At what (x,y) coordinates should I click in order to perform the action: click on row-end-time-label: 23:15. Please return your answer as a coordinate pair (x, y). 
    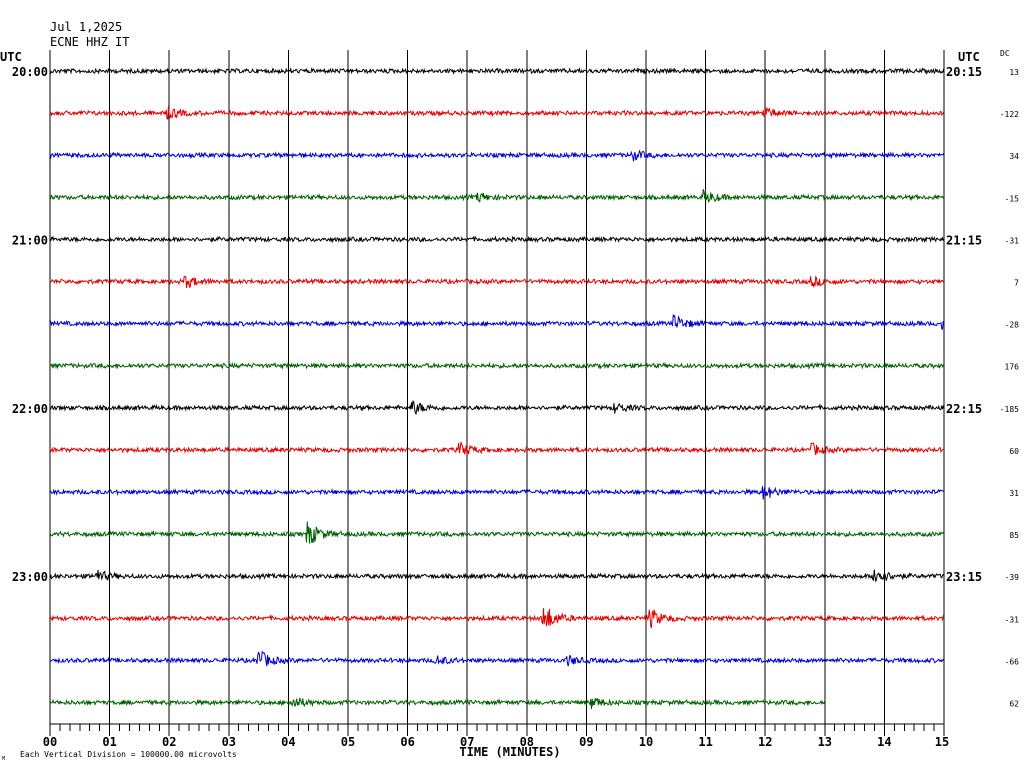
    Looking at the image, I should click on (964, 577).